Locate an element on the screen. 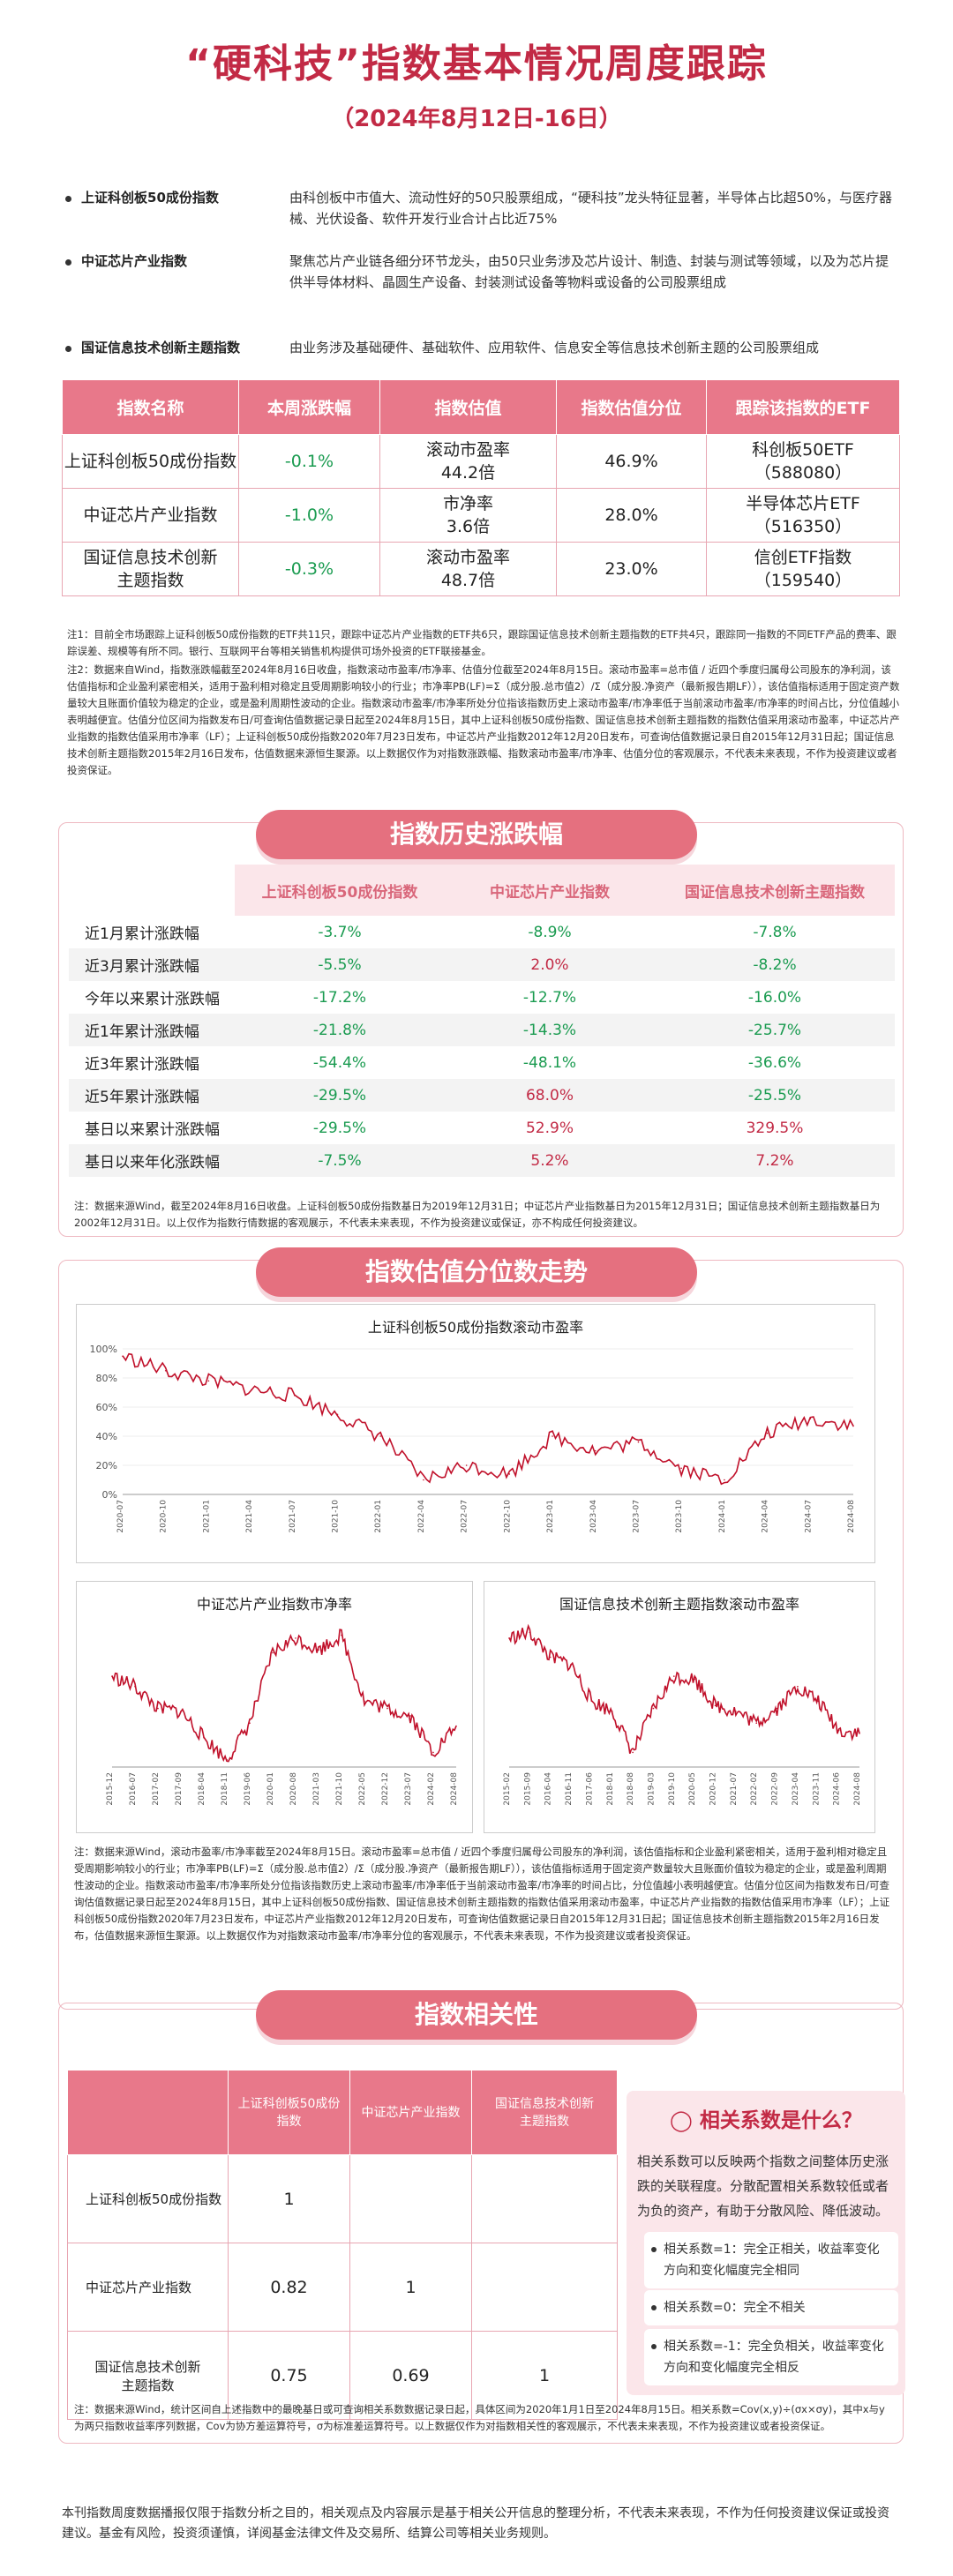 The image size is (953, 2576). cell-value: -21.8% is located at coordinates (340, 1030).